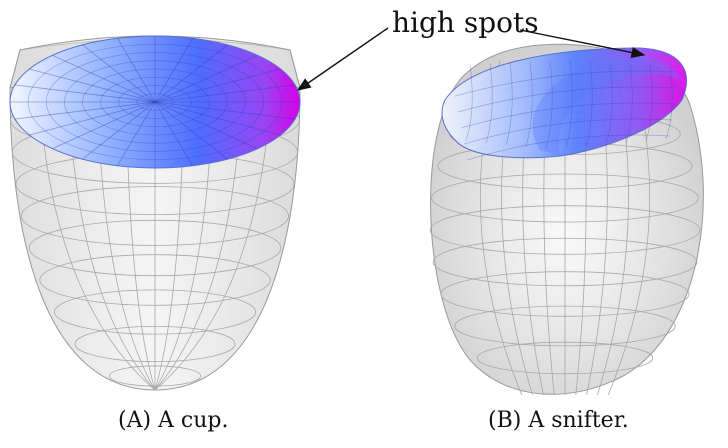  Describe the element at coordinates (342, 59) in the screenshot. I see `arrow-to-cup-high-spot` at that location.